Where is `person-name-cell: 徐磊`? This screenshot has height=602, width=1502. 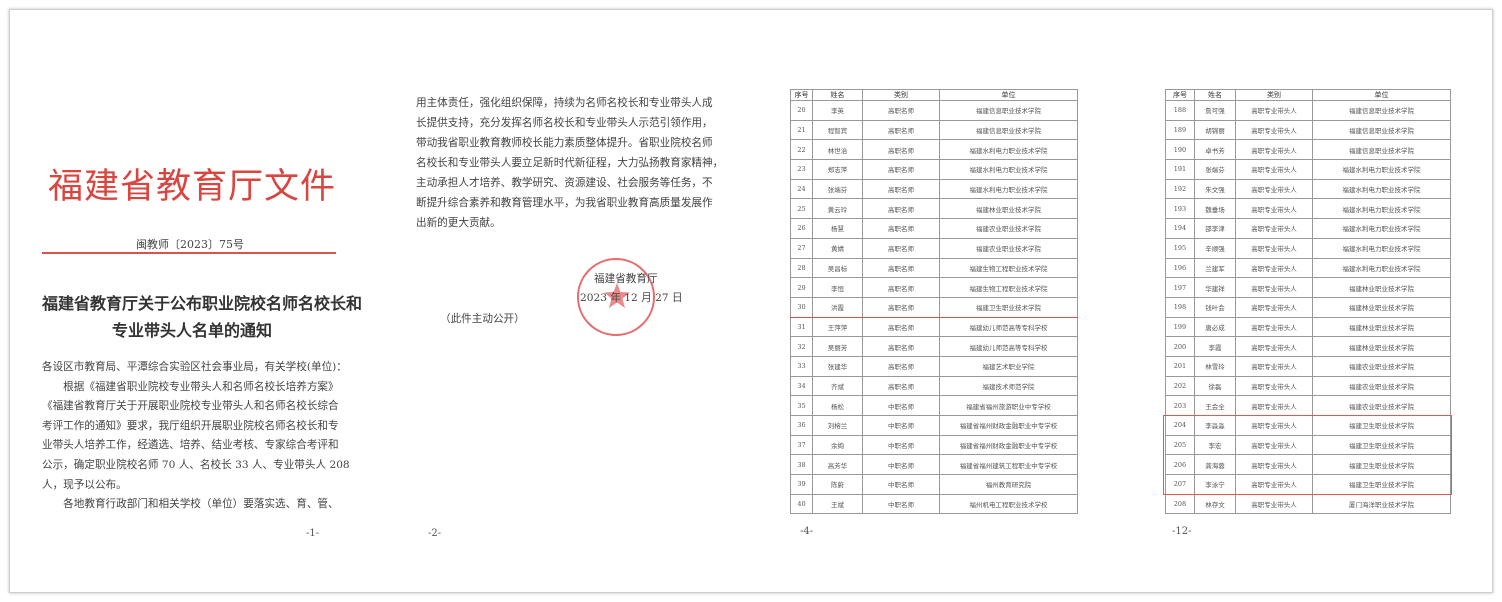
person-name-cell: 徐磊 is located at coordinates (1215, 386).